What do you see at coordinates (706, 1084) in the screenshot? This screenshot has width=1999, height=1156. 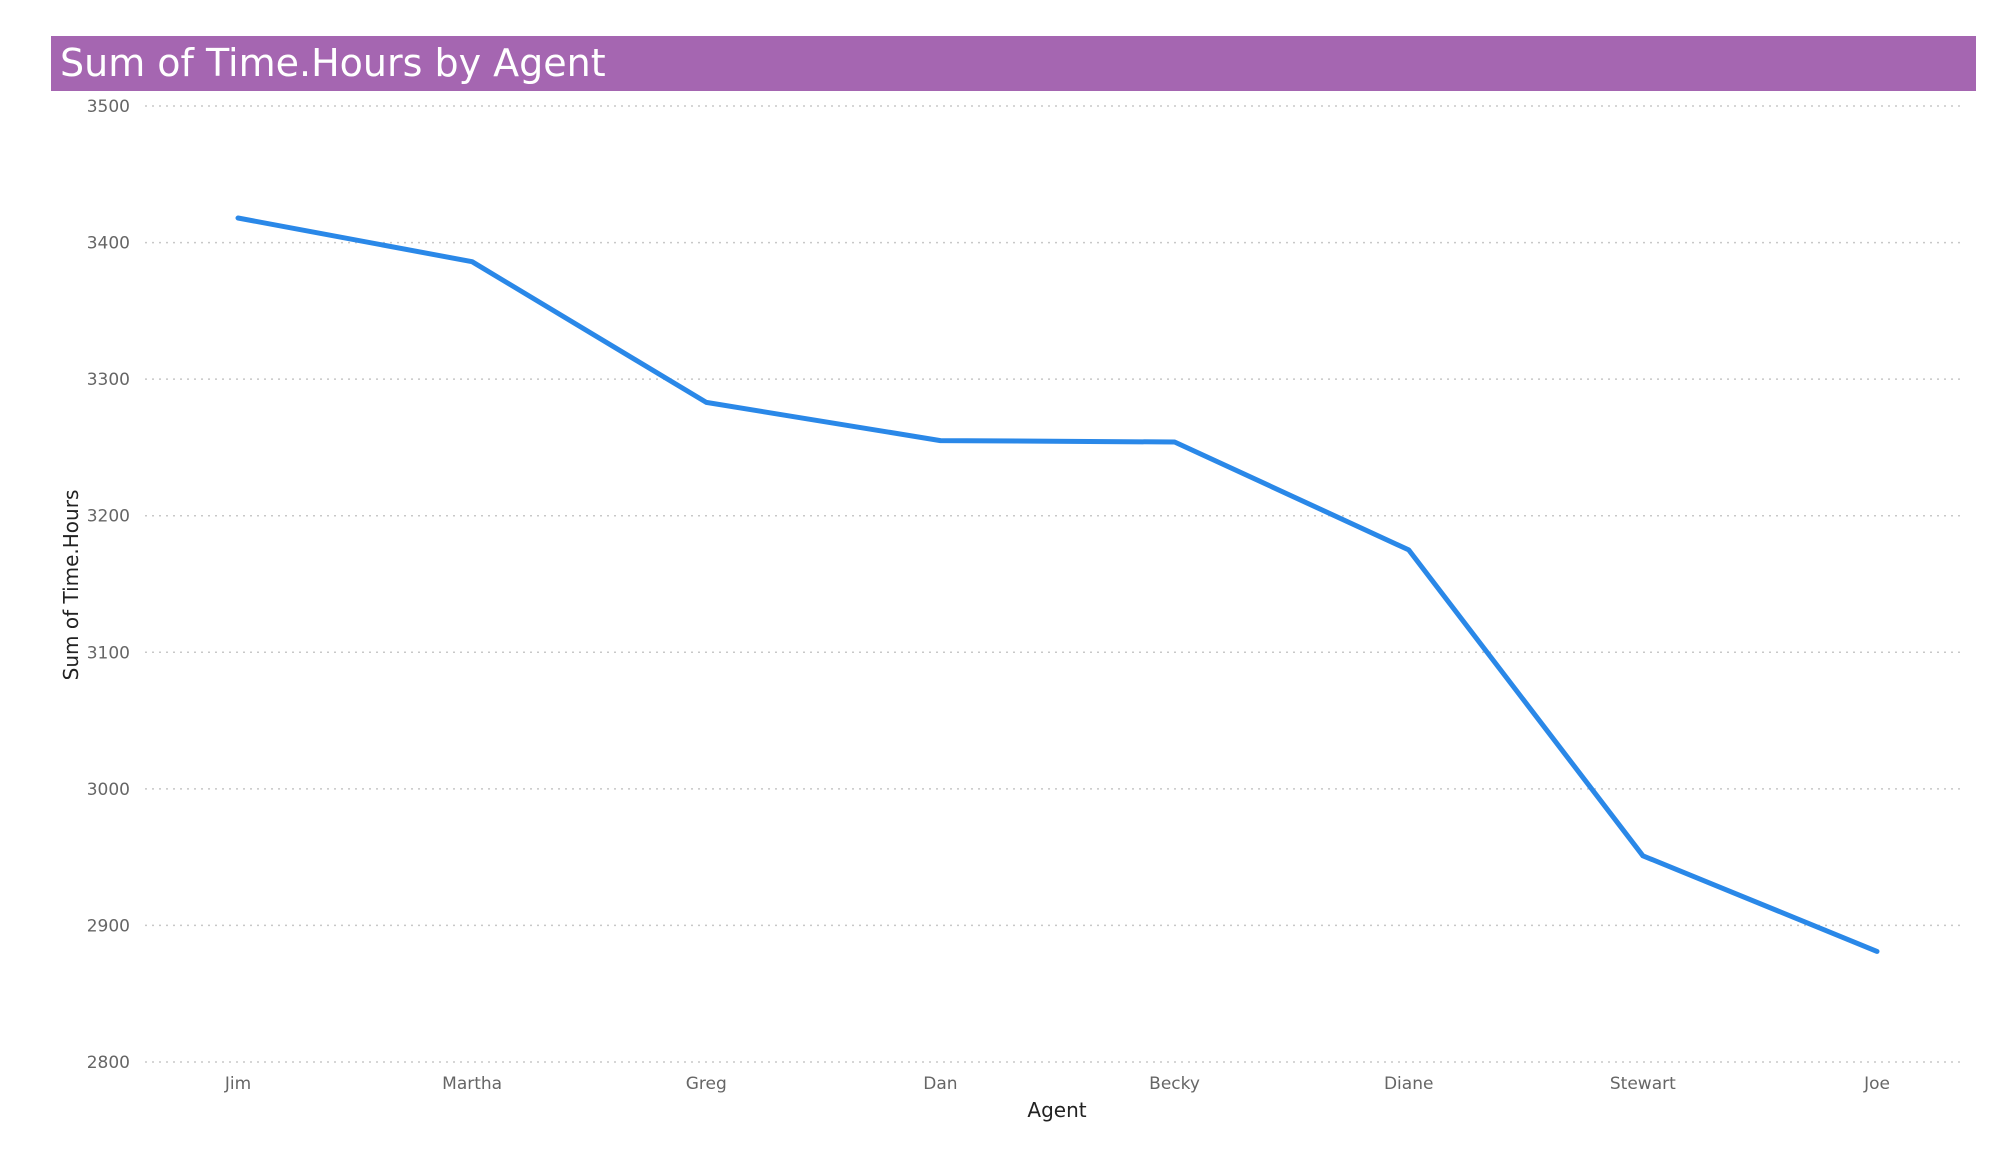 I see `x-tick-label: Greg` at bounding box center [706, 1084].